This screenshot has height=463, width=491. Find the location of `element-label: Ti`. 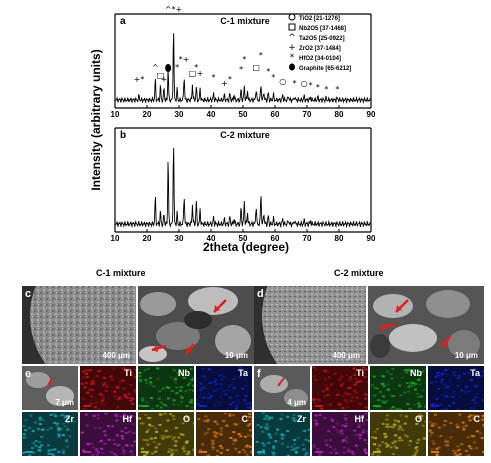

element-label: Ti is located at coordinates (128, 373).